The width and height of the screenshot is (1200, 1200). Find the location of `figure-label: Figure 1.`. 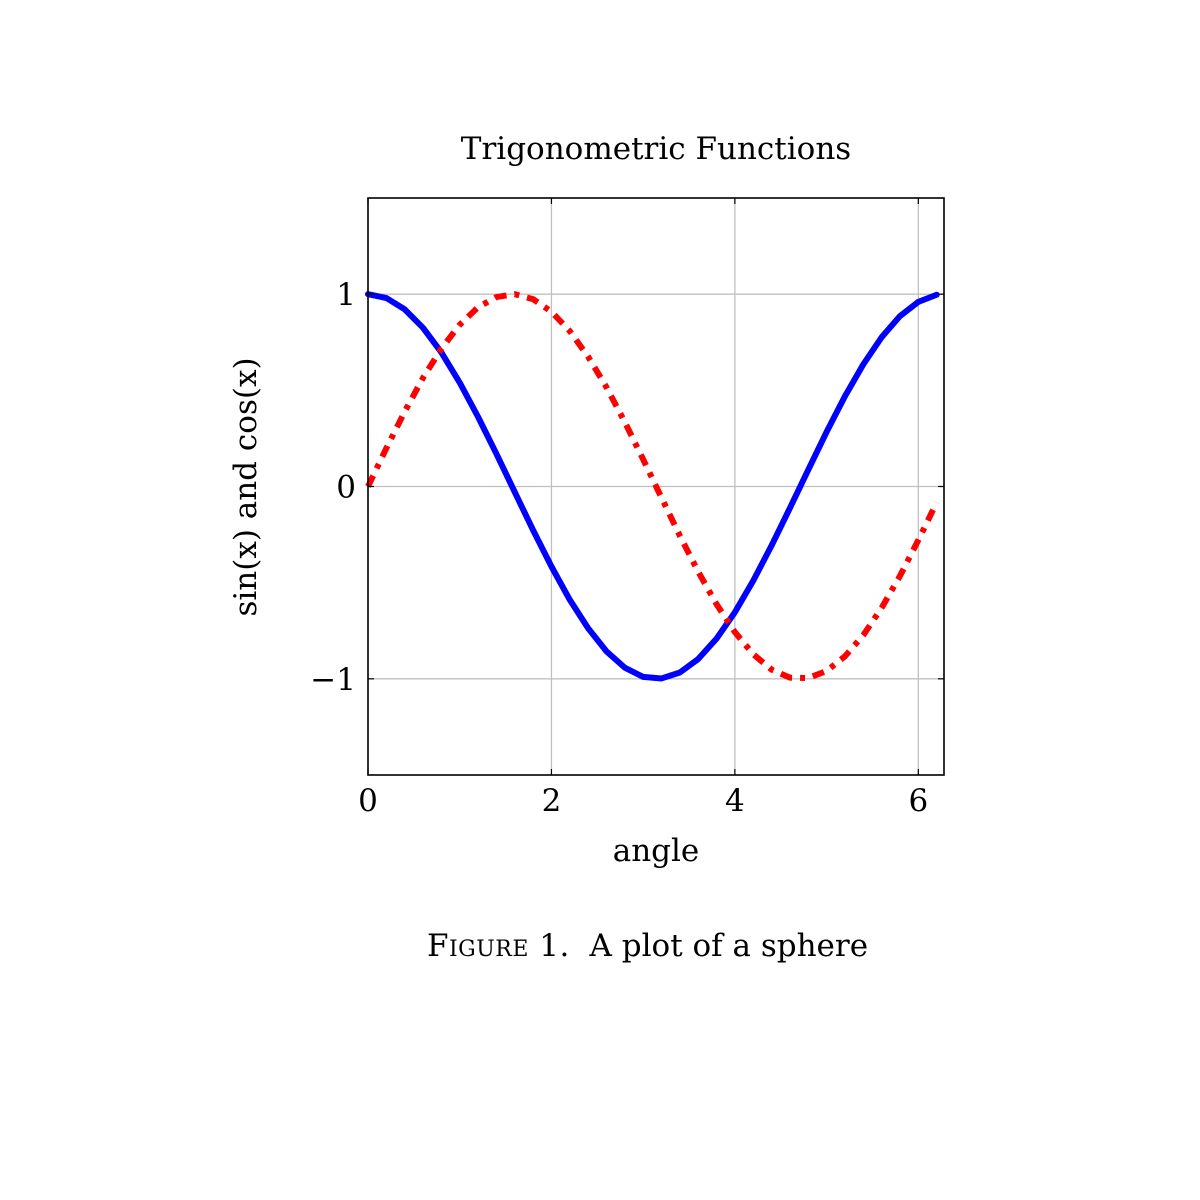

figure-label: Figure 1. is located at coordinates (498, 946).